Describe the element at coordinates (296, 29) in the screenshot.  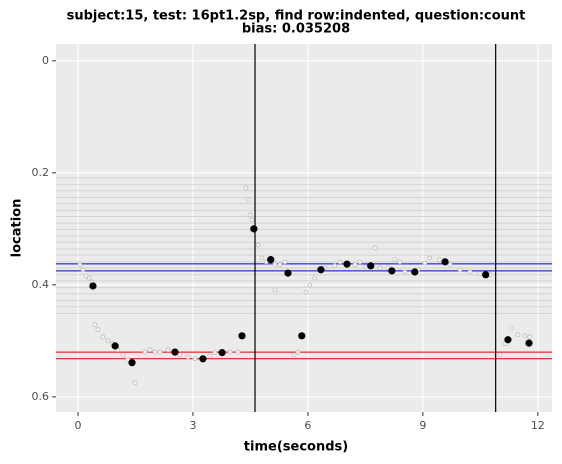
I see `chart-title: bias: 0.035208` at that location.